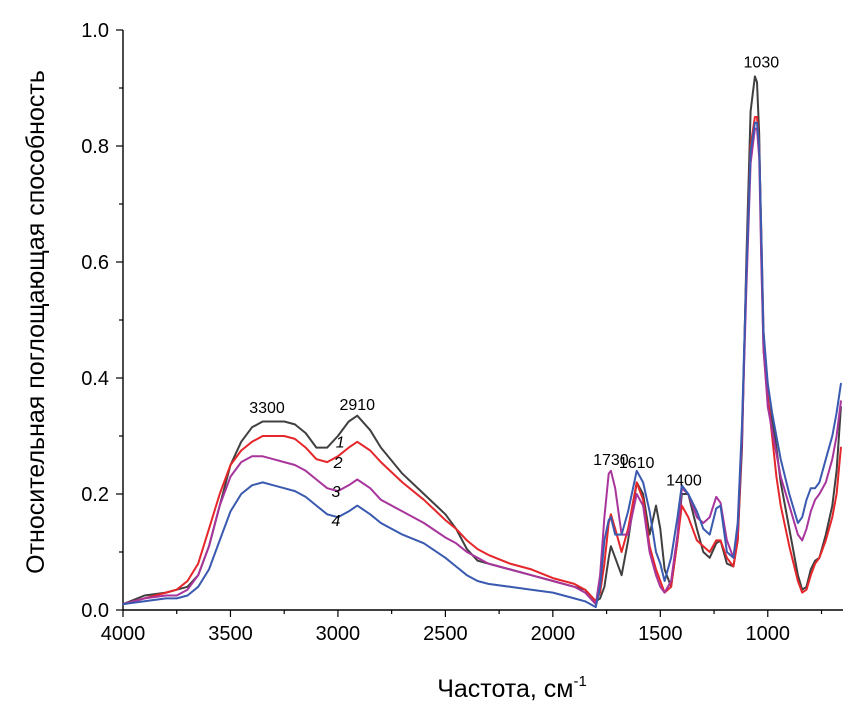 The image size is (859, 711). What do you see at coordinates (637, 463) in the screenshot?
I see `peak-label: 1610` at bounding box center [637, 463].